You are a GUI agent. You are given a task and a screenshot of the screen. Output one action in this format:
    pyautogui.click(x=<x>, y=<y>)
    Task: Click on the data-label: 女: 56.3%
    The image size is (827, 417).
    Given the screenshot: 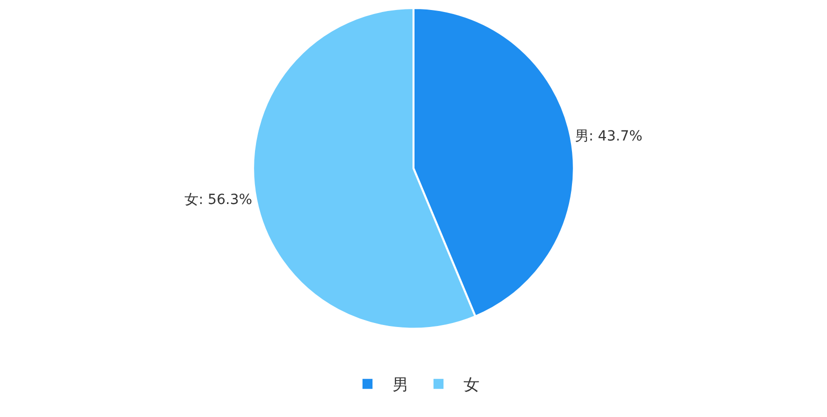 What is the action you would take?
    pyautogui.click(x=218, y=200)
    